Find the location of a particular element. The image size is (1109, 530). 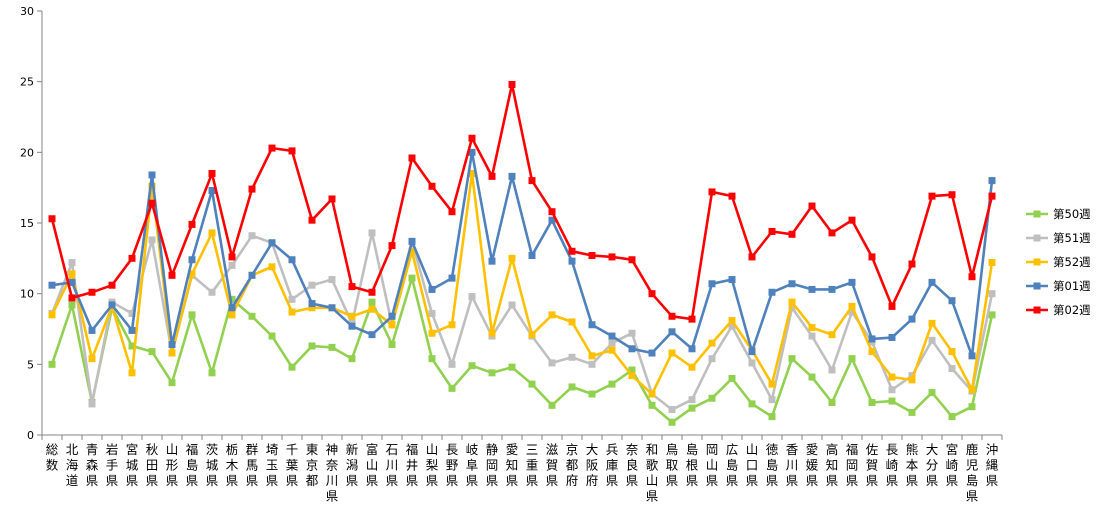

x-tick-label: 徳島県 is located at coordinates (772, 465).